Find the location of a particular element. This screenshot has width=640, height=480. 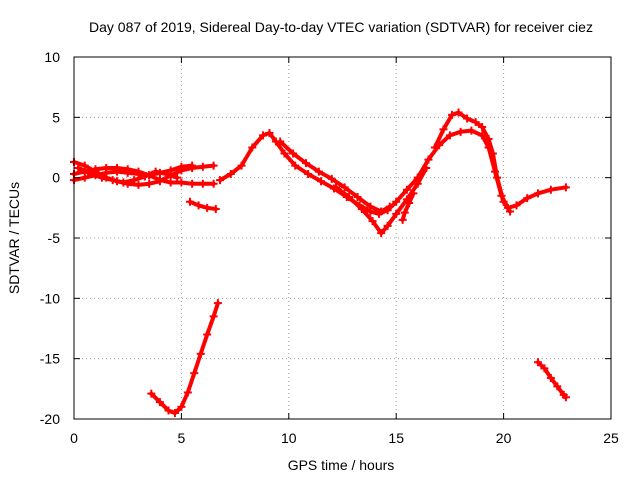

series-short-segment is located at coordinates (202, 205).